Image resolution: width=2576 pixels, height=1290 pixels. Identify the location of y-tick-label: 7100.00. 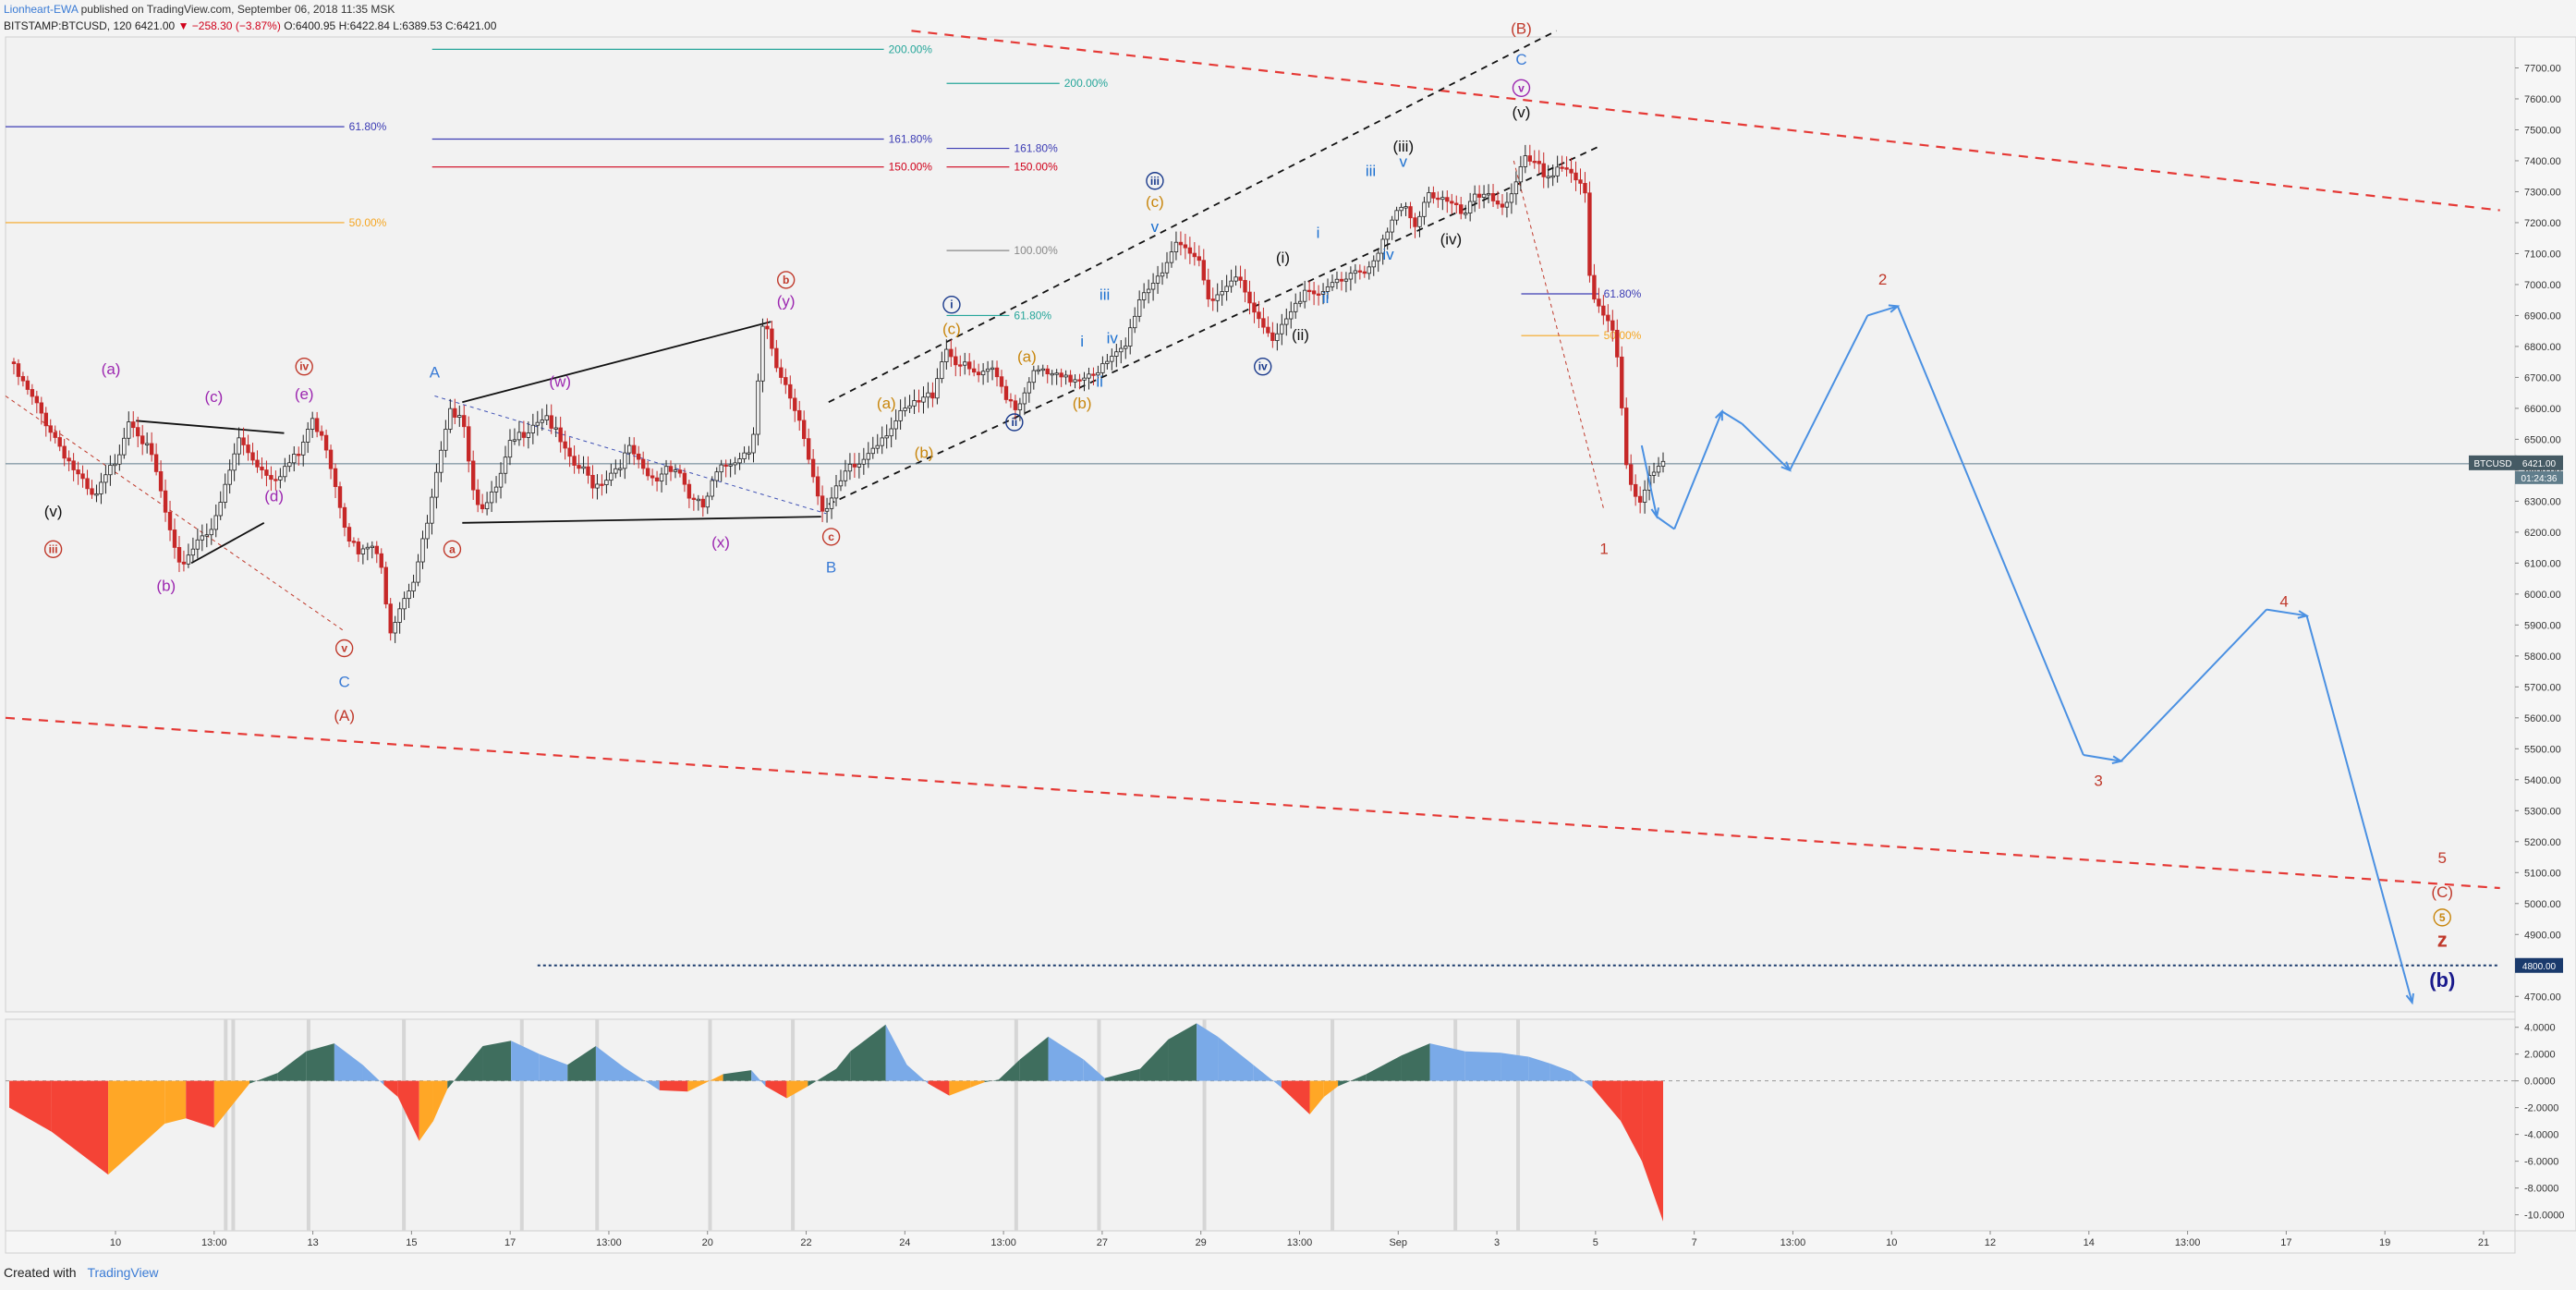
(2542, 254).